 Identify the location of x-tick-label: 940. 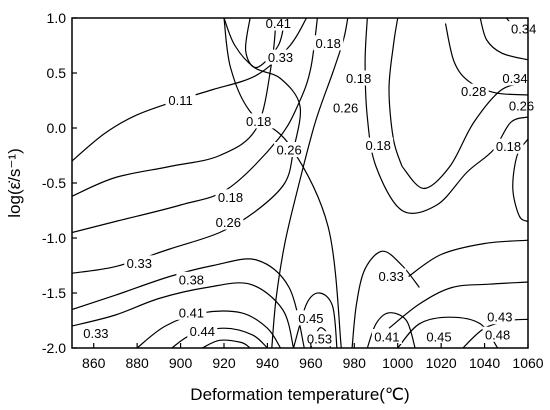
(268, 363).